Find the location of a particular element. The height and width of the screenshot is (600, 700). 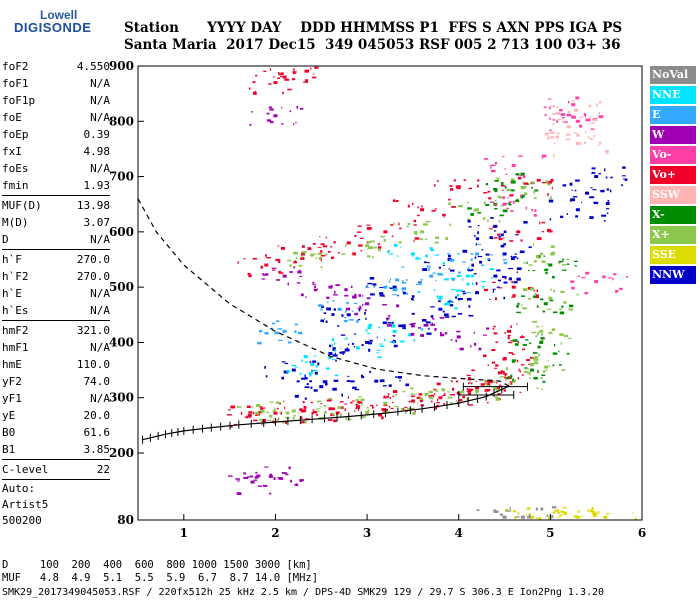

param-value: N/A is located at coordinates (100, 239).